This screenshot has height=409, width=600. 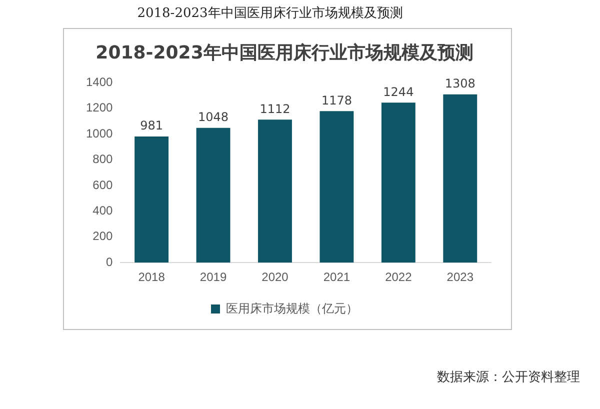 What do you see at coordinates (398, 277) in the screenshot?
I see `x-tick-label: 2022` at bounding box center [398, 277].